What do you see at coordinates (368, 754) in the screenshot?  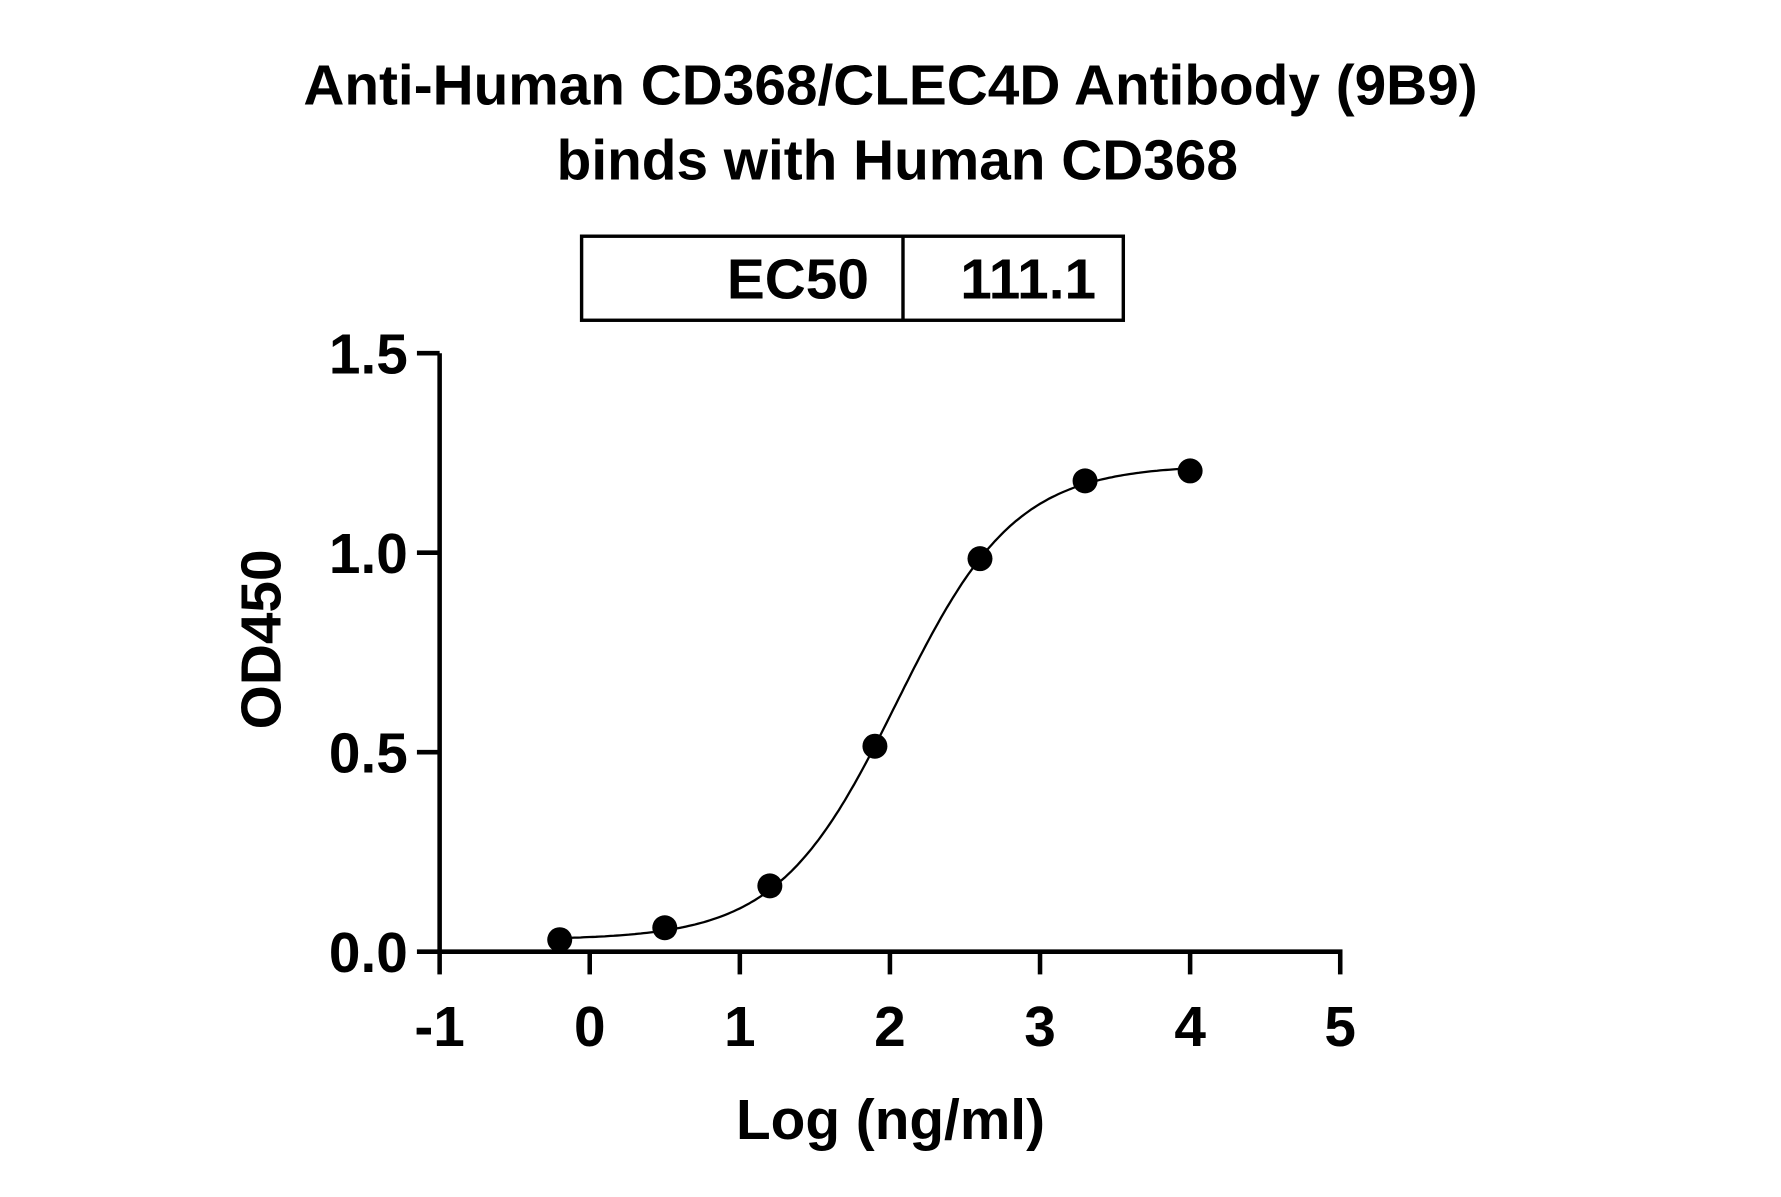 I see `y-tick-label: 0.5` at bounding box center [368, 754].